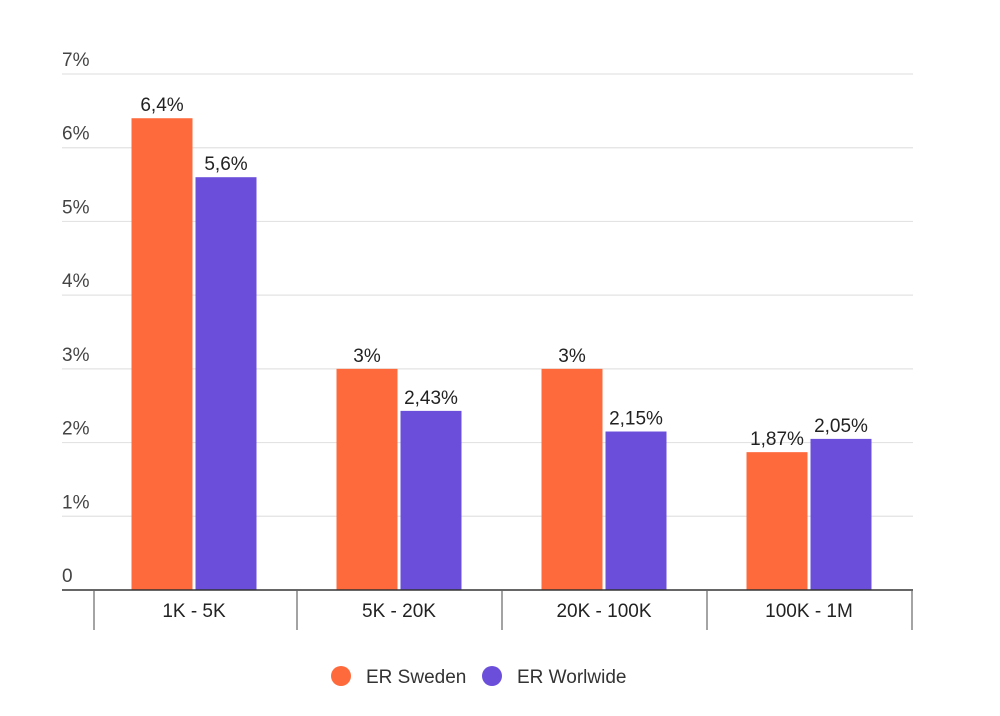 The height and width of the screenshot is (716, 1000). What do you see at coordinates (431, 398) in the screenshot?
I see `data-label: 2,43%` at bounding box center [431, 398].